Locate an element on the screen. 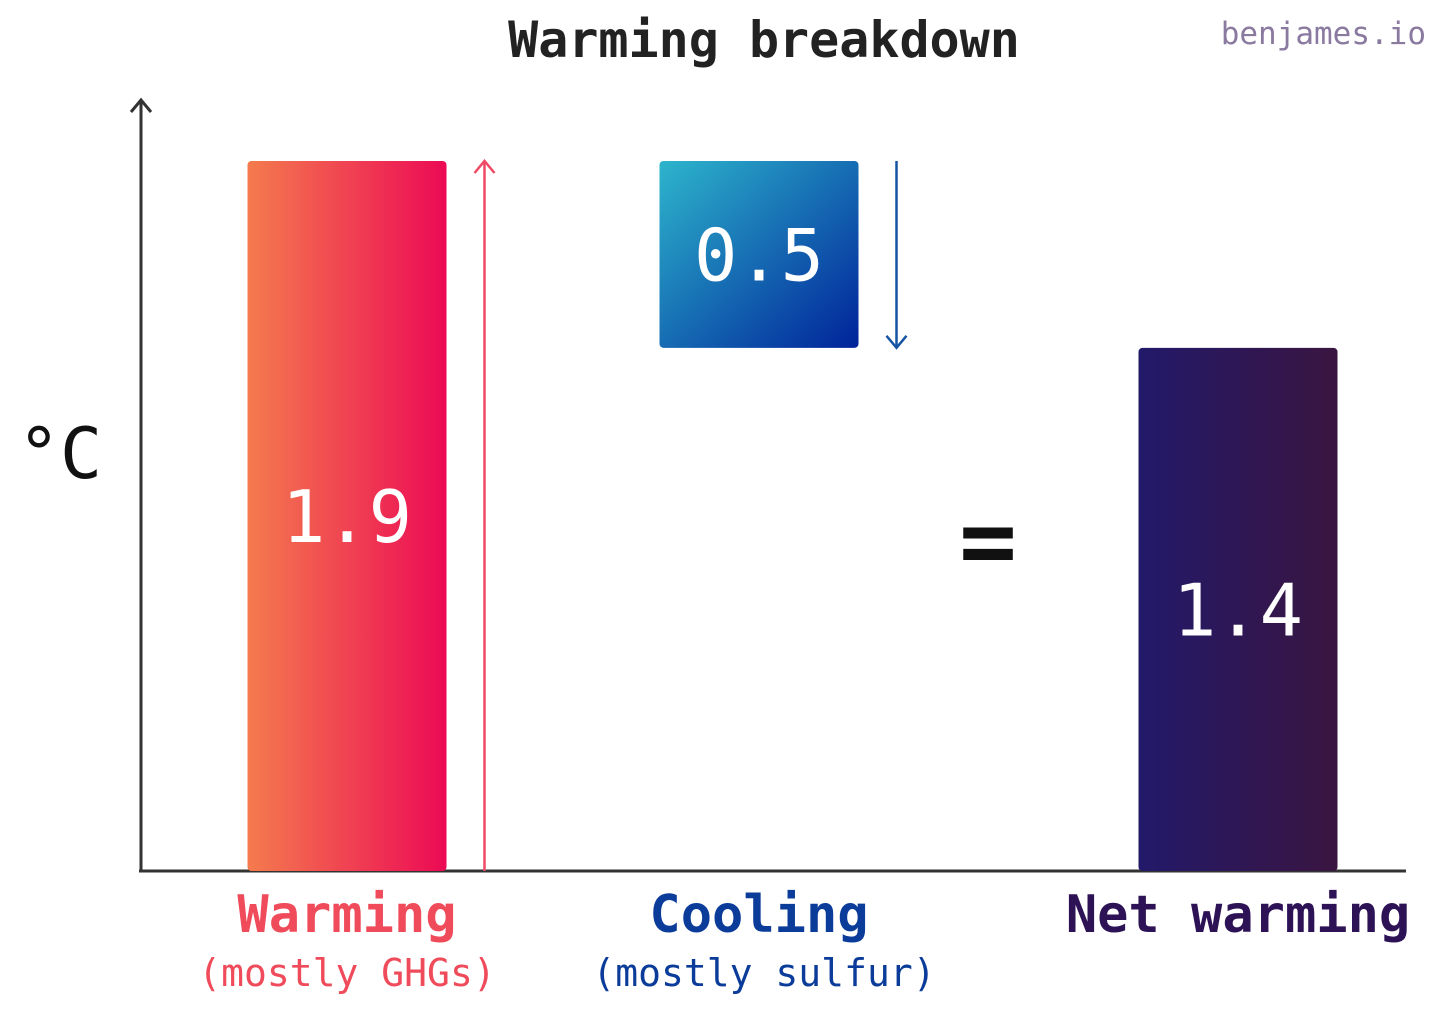 The image size is (1456, 1016). category-sublabel-warming: (mostly GHGs) is located at coordinates (346, 973).